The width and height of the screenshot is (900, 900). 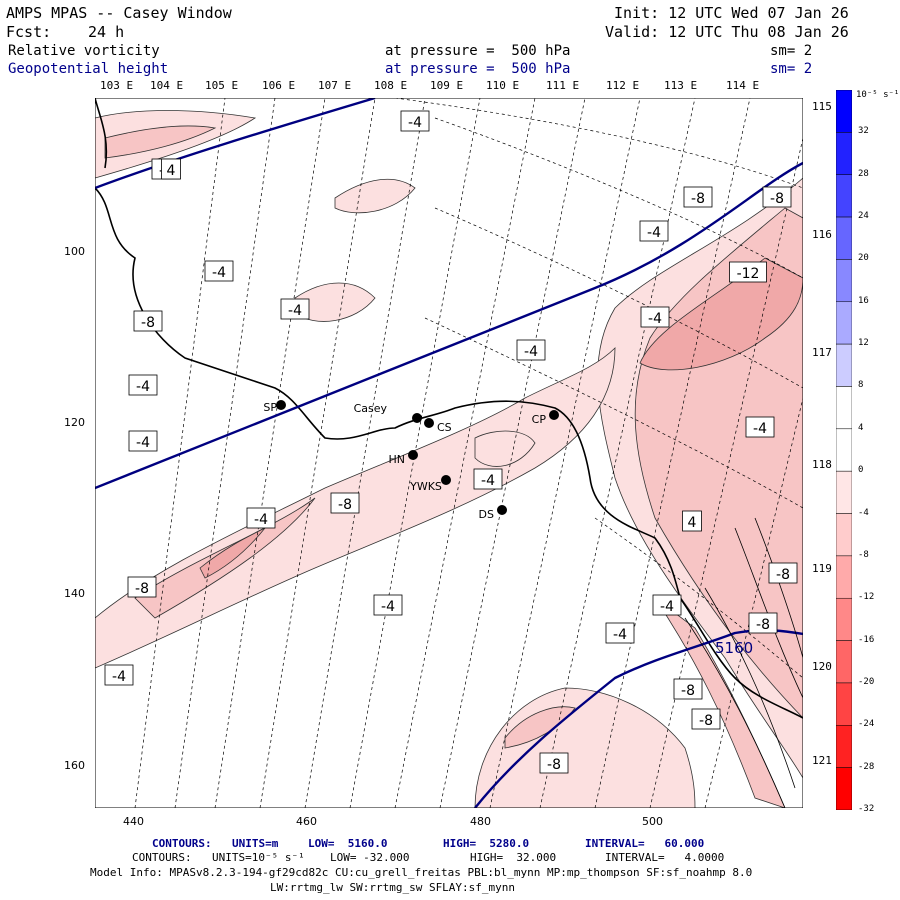 I want to click on colorbar-label: 16, so click(x=863, y=300).